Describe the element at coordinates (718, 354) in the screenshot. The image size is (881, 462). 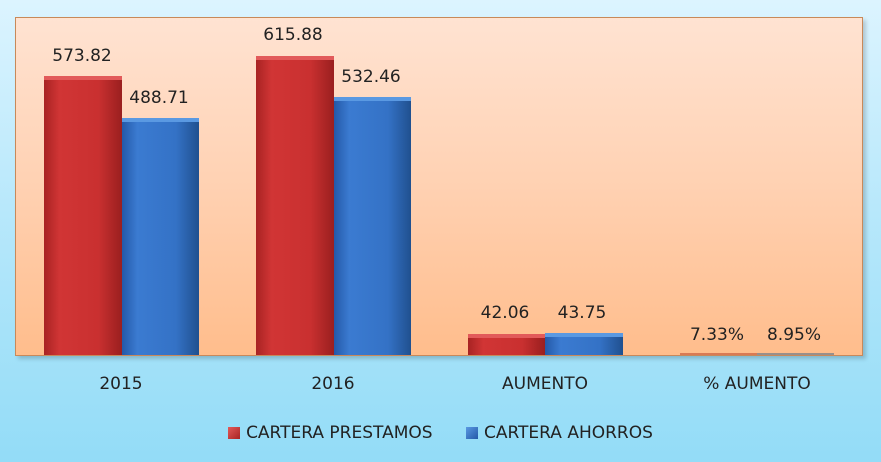
I see `bar-prestamos-pct-aumento` at that location.